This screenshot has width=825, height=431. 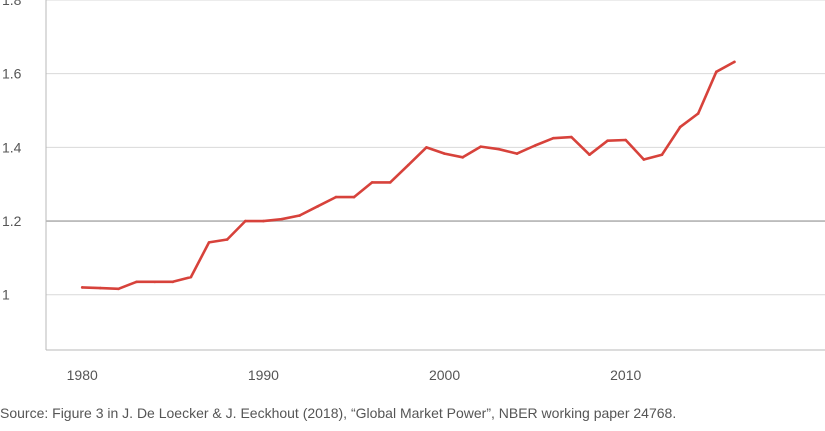 I want to click on x-tick-label: 1980, so click(x=82, y=375).